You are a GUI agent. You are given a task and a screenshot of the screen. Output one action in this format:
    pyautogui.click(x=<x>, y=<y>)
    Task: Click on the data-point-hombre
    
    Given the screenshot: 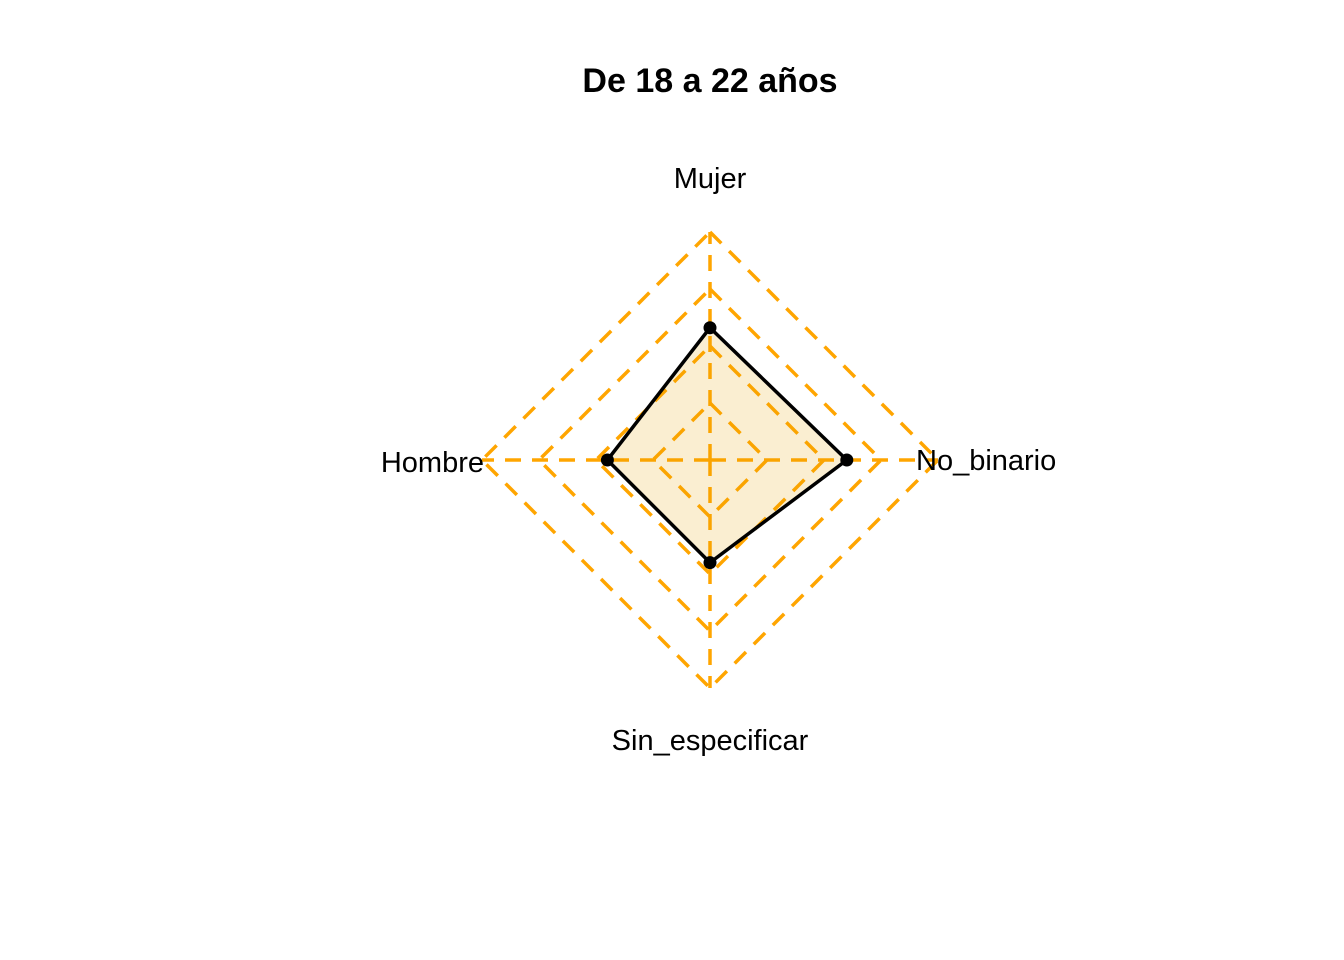 What is the action you would take?
    pyautogui.click(x=607, y=460)
    